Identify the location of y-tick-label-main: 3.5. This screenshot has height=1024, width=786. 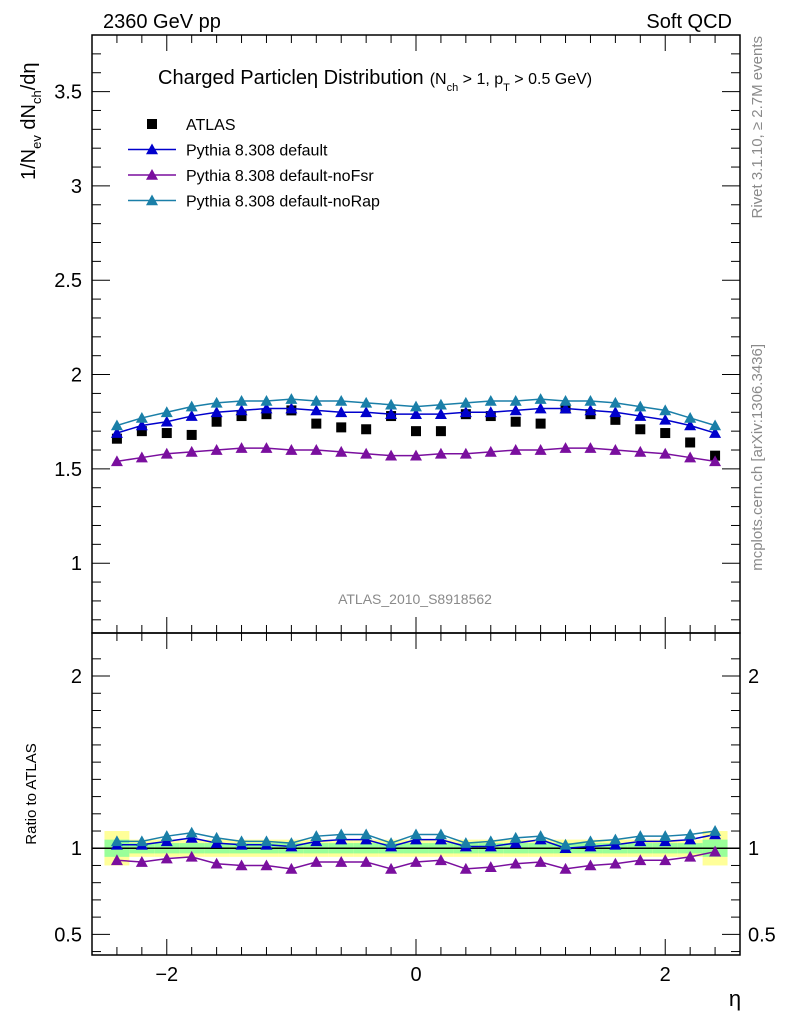
(68, 93).